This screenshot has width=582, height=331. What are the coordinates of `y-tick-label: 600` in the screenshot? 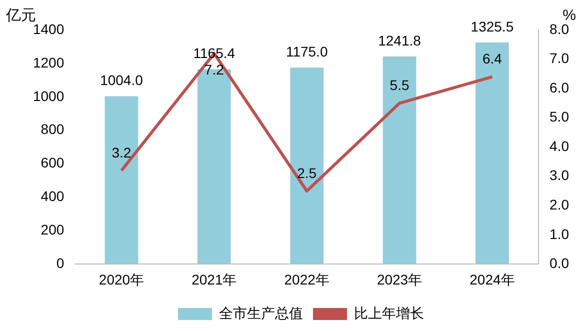 It's located at (52, 162).